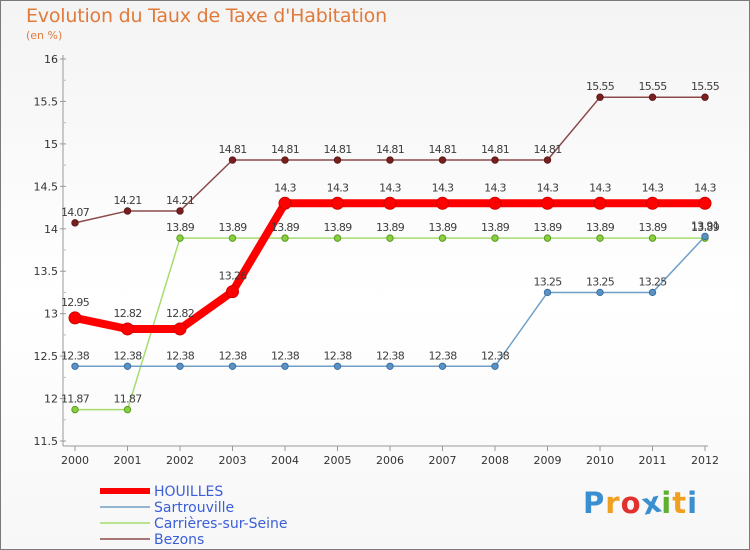 The image size is (750, 550). I want to click on x-tick-label: 2011, so click(653, 460).